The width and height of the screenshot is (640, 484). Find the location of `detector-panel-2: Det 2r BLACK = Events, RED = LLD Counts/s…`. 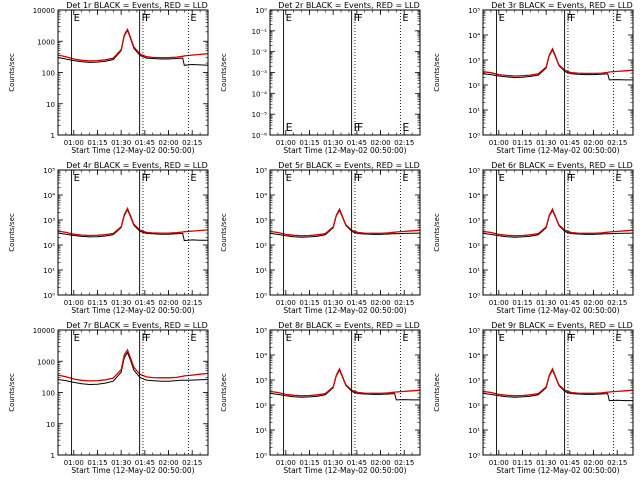

detector-panel-2: Det 2r BLACK = Events, RED = LLD Counts/s… is located at coordinates (319, 80).